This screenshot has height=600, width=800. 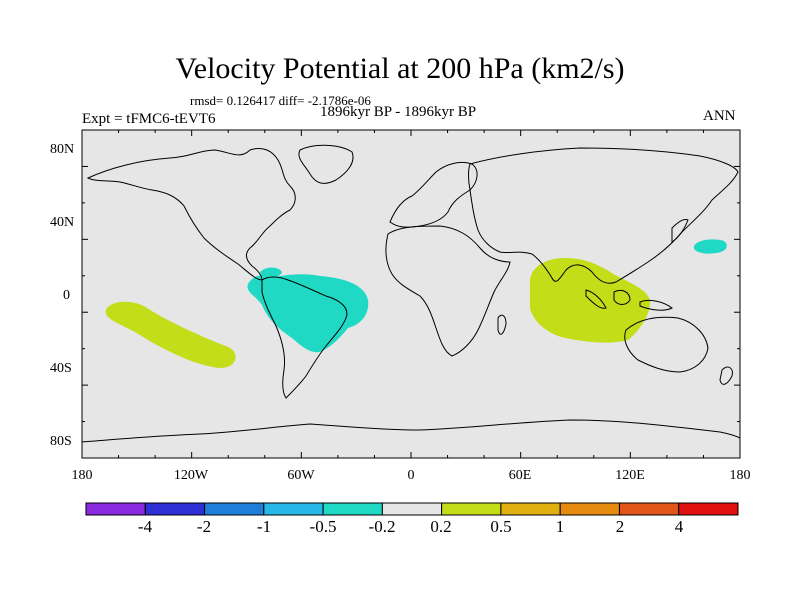 What do you see at coordinates (520, 475) in the screenshot?
I see `lon-label-60e: 60E` at bounding box center [520, 475].